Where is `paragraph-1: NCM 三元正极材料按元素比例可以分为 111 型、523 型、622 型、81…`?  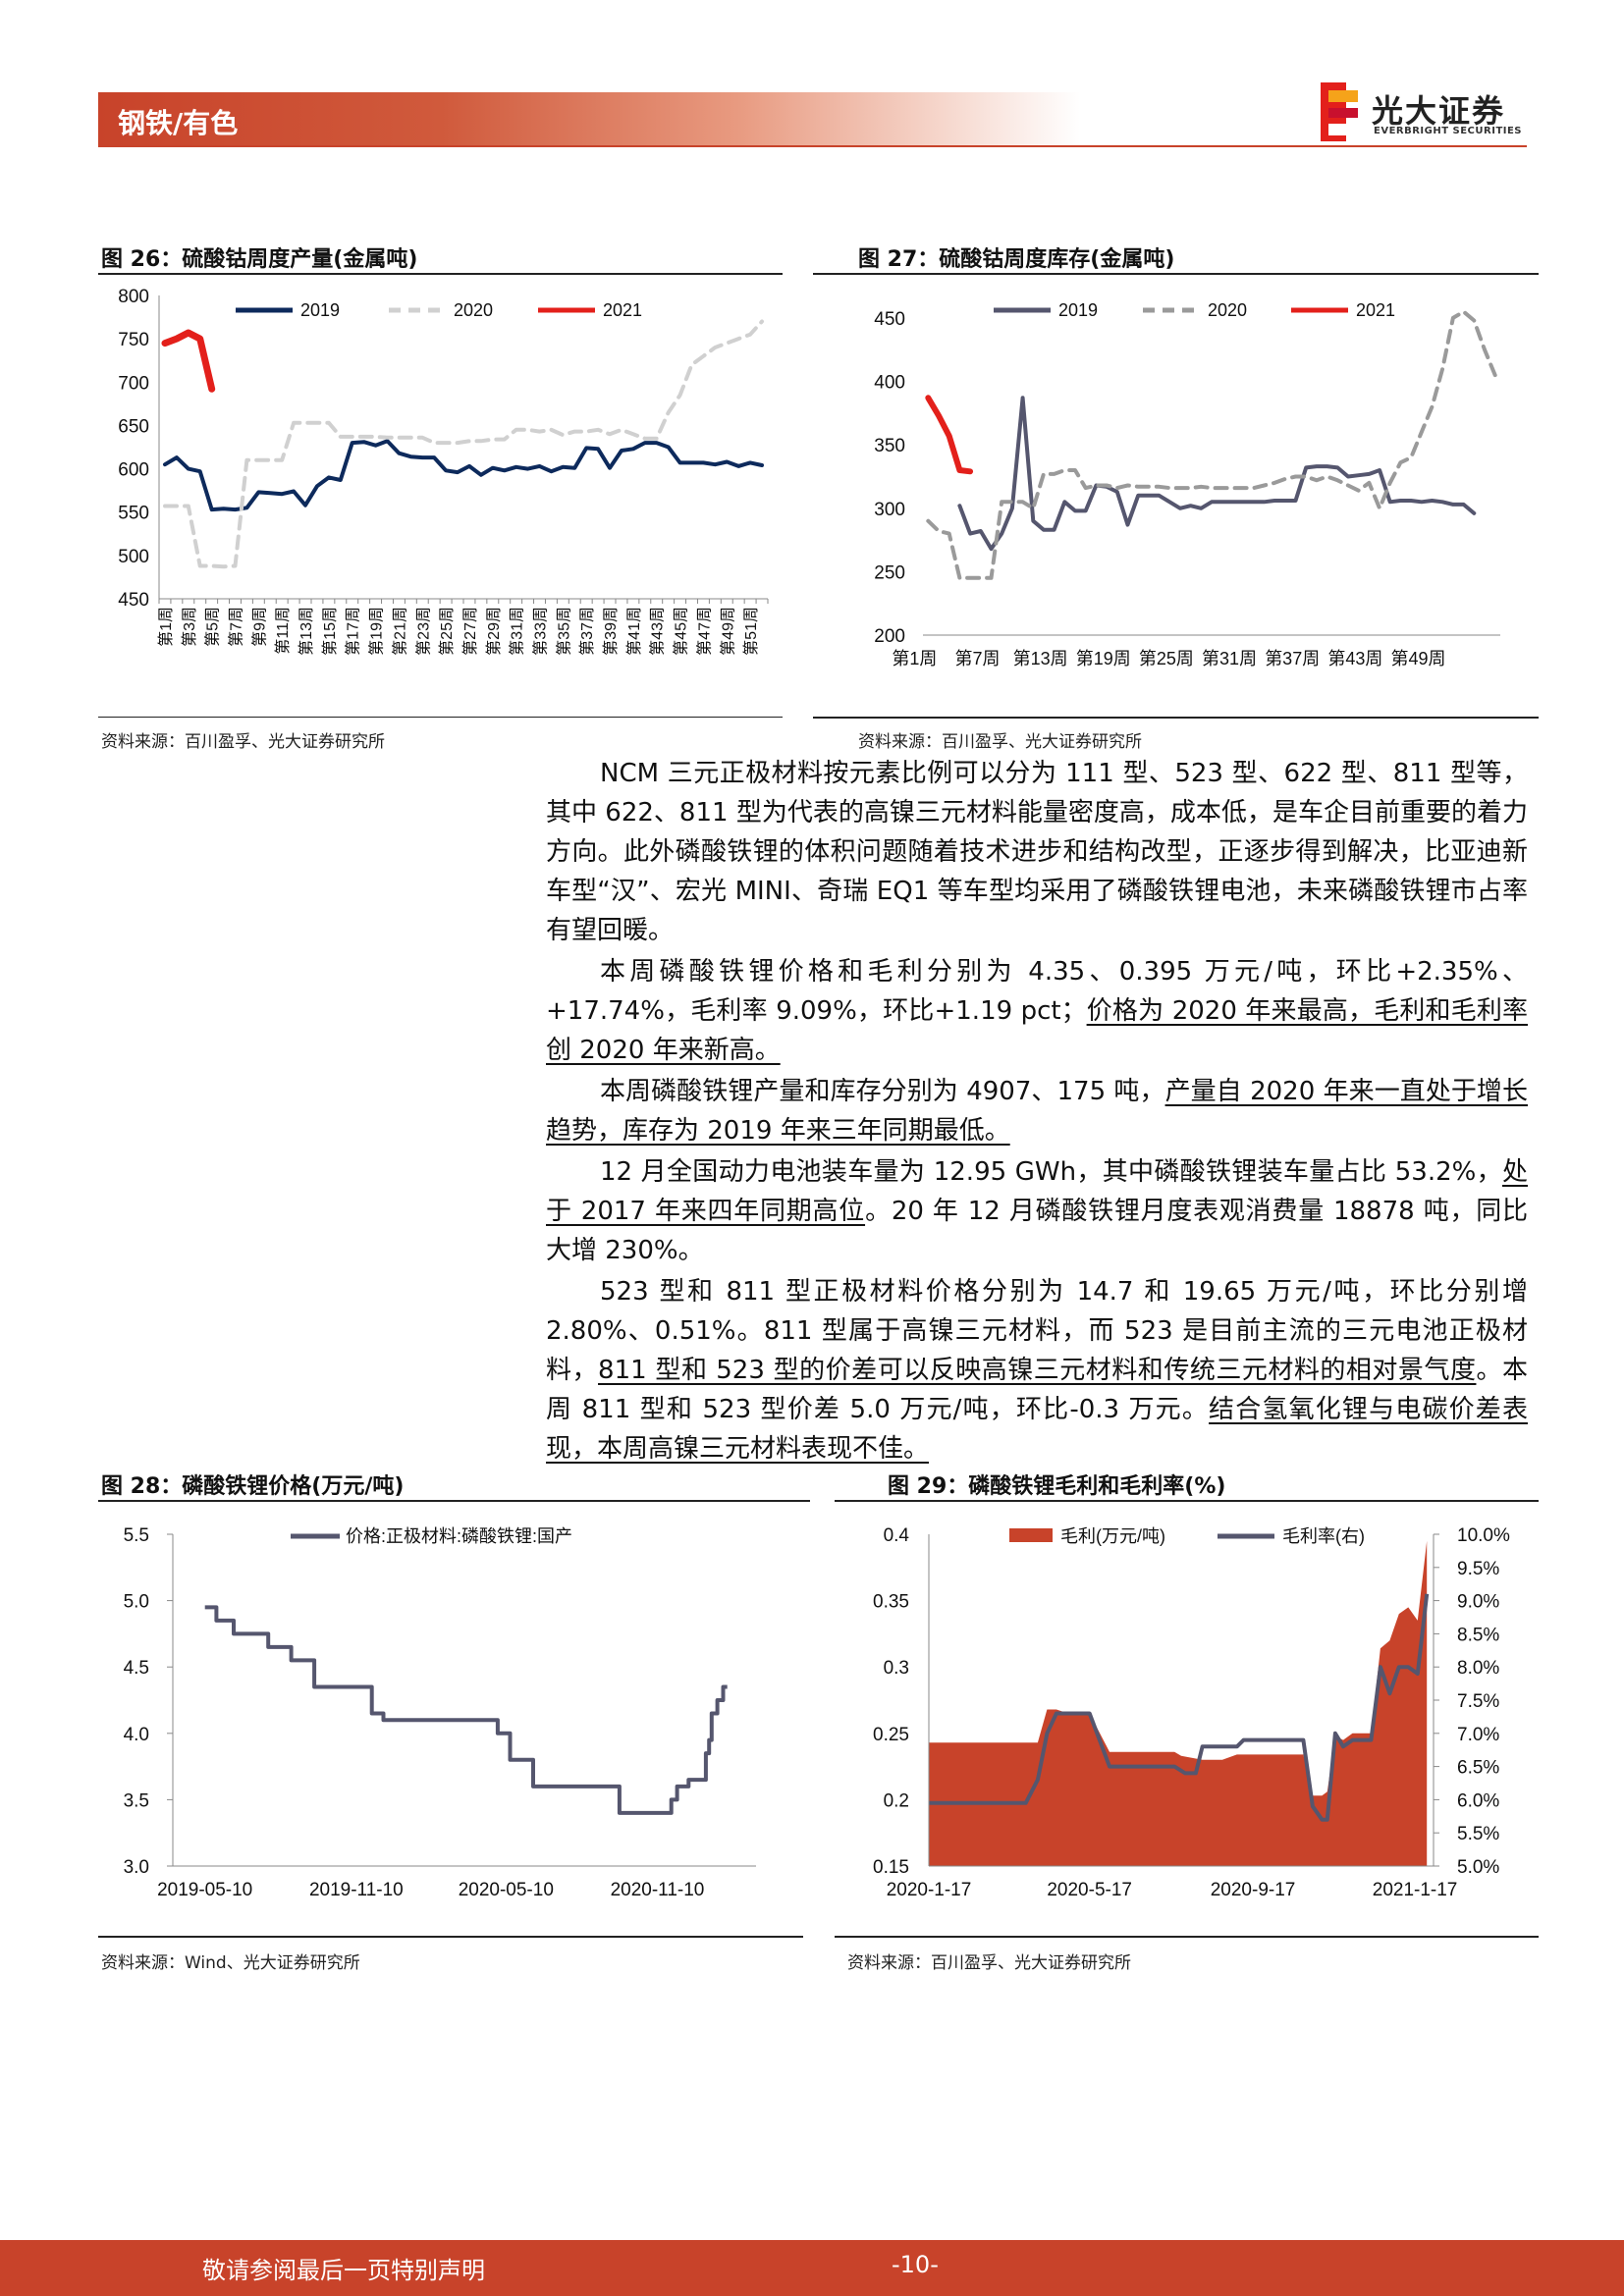 paragraph-1: NCM 三元正极材料按元素比例可以分为 111 型、523 型、622 型、81… is located at coordinates (1037, 852).